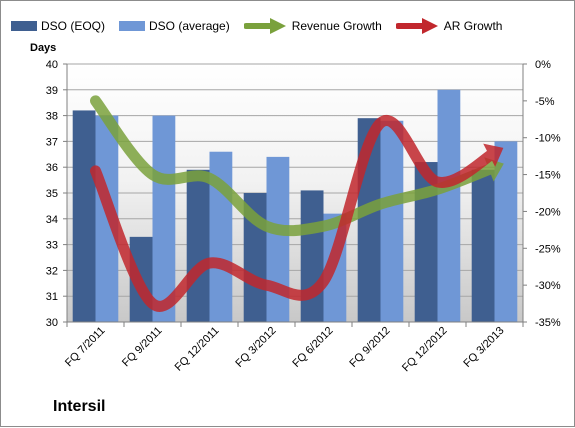  What do you see at coordinates (336, 26) in the screenshot?
I see `legend-label-revenue-growth: Revenue Growth` at bounding box center [336, 26].